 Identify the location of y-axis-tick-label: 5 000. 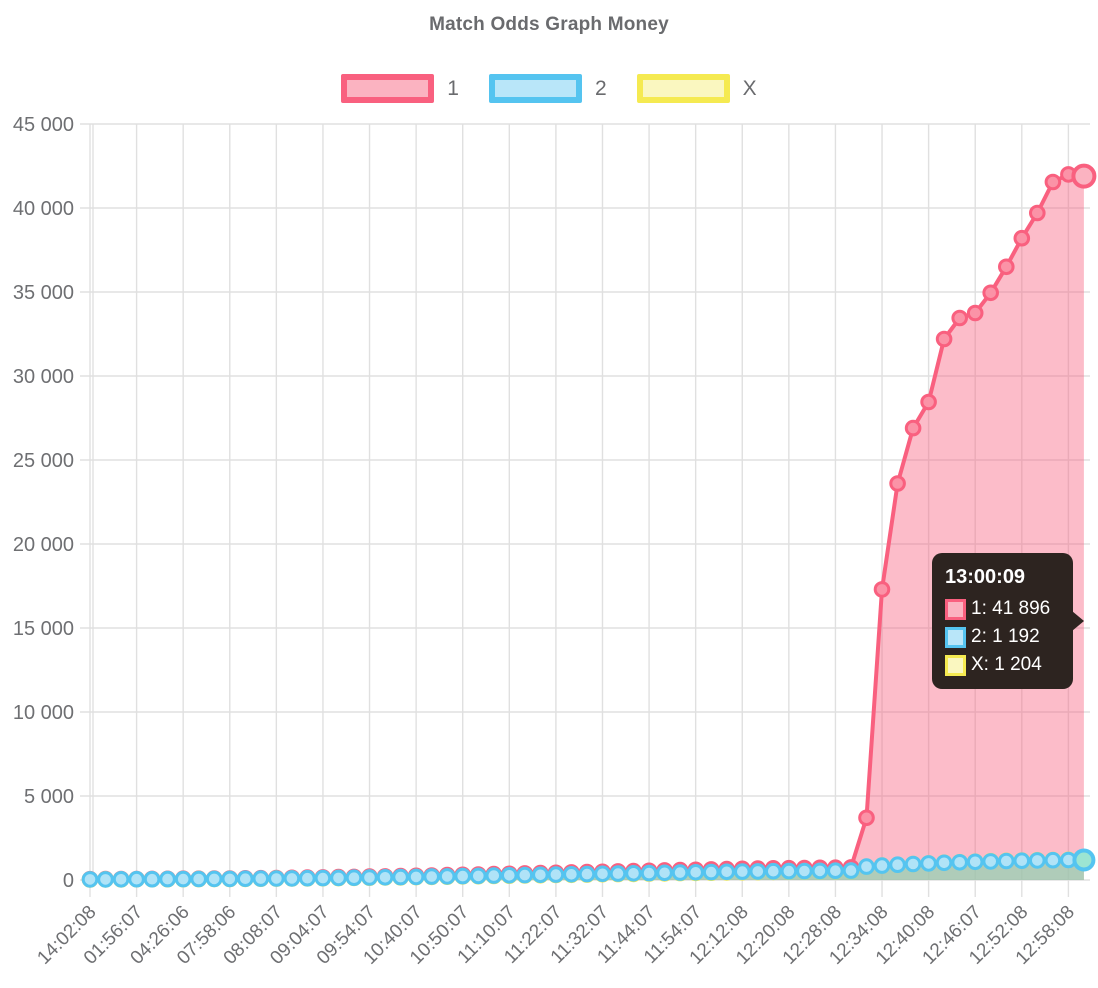
(49, 797).